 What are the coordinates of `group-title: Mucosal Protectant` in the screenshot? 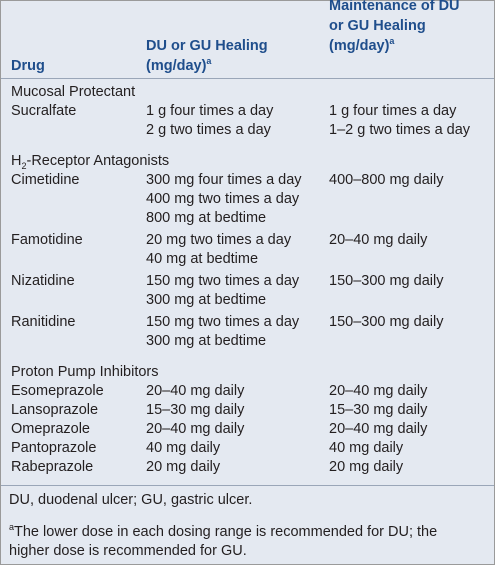 It's located at (73, 91).